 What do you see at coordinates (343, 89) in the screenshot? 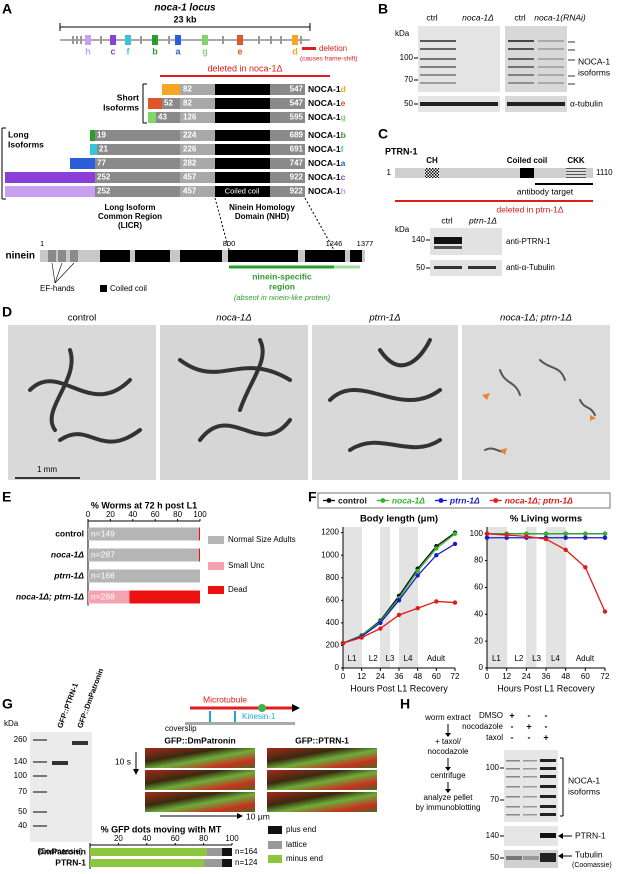
I see `isoform-suffix: d` at bounding box center [343, 89].